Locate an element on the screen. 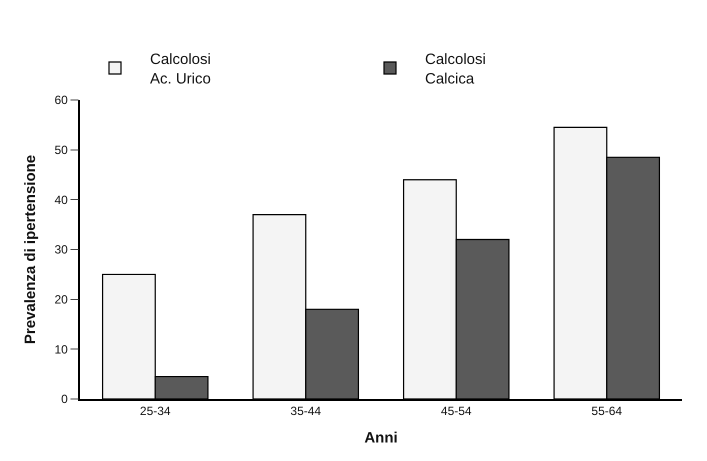 This screenshot has width=707, height=461. y-tick-label: 20 is located at coordinates (61, 299).